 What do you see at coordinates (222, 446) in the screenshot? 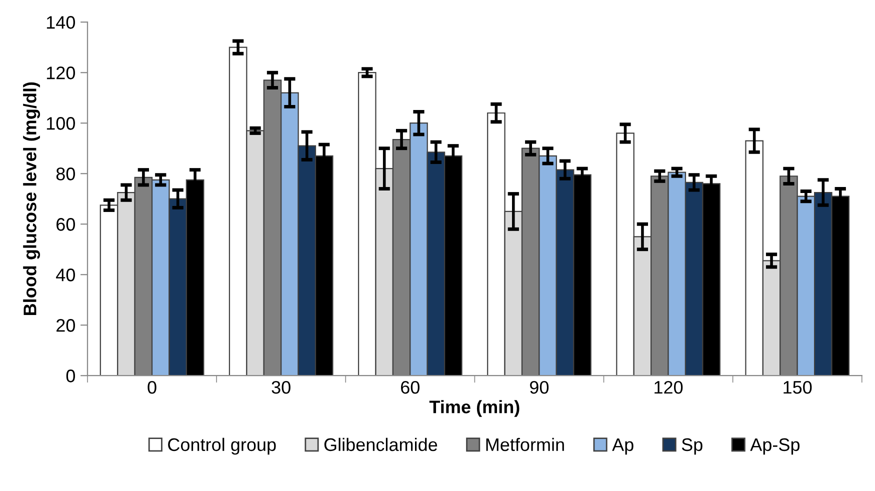
I see `legend-label: Control group` at bounding box center [222, 446].